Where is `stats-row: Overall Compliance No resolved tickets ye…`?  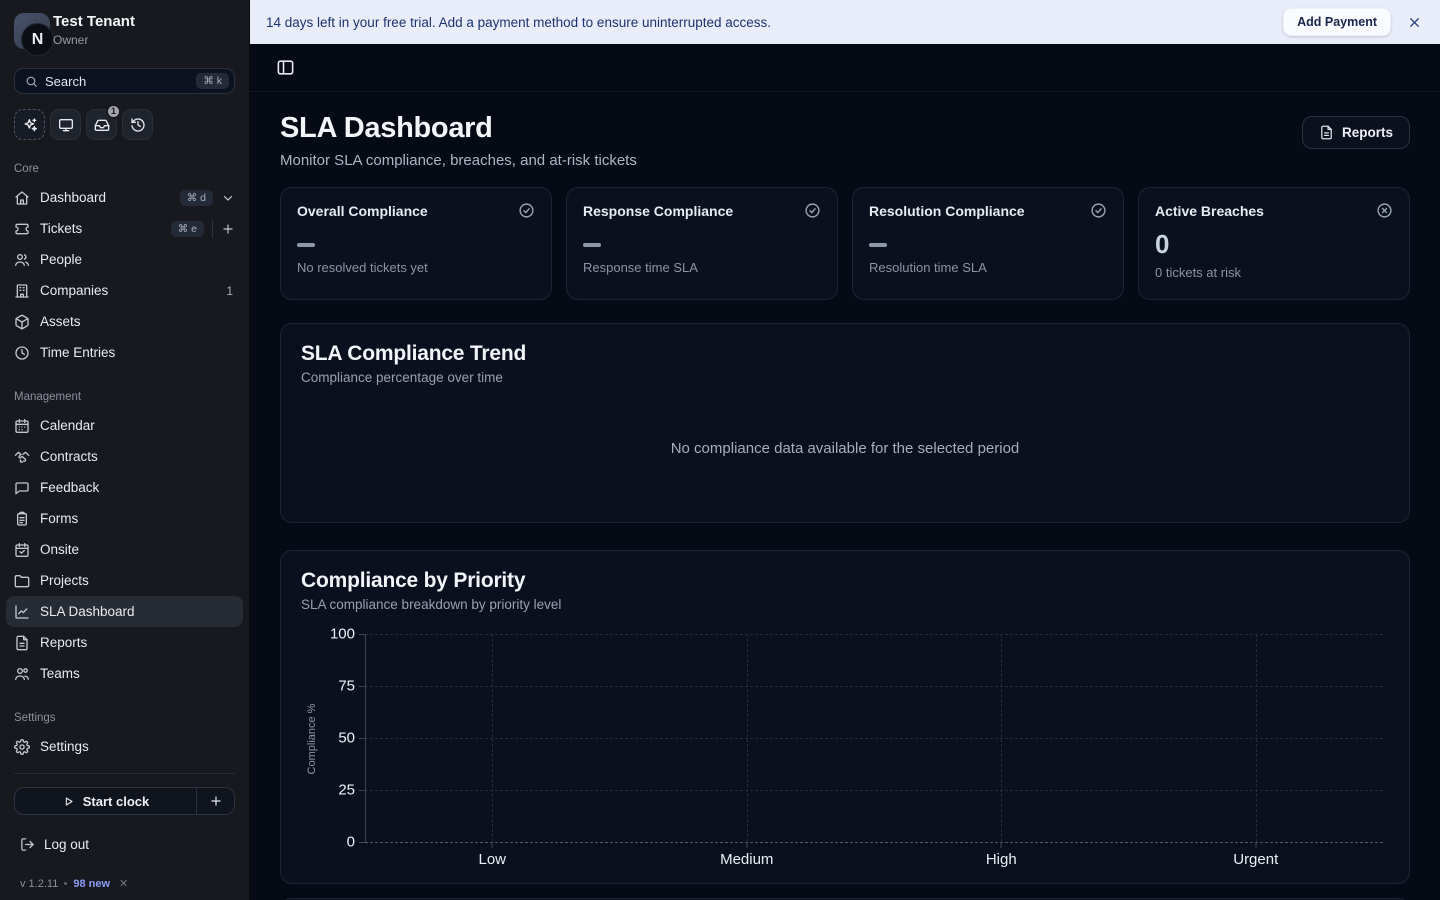
stats-row: Overall Compliance No resolved tickets ye… is located at coordinates (845, 243).